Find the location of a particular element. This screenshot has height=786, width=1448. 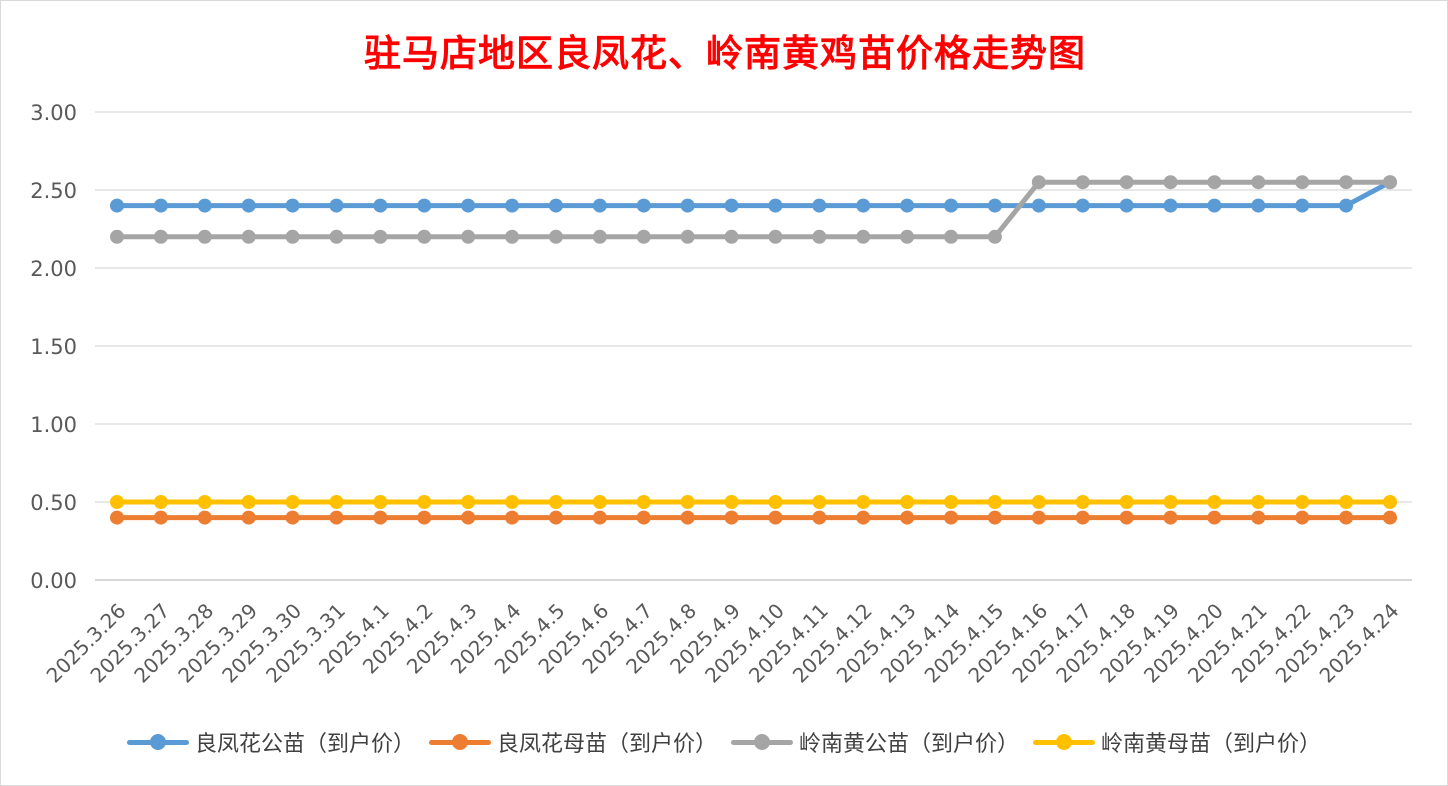

legend-label: 岭南黄母苗（到户价） is located at coordinates (1211, 744).